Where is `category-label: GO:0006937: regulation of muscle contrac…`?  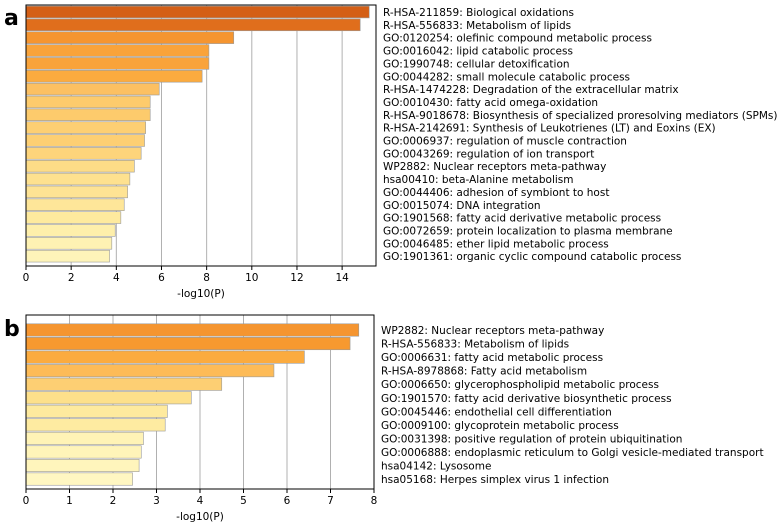 category-label: GO:0006937: regulation of muscle contrac… is located at coordinates (505, 142).